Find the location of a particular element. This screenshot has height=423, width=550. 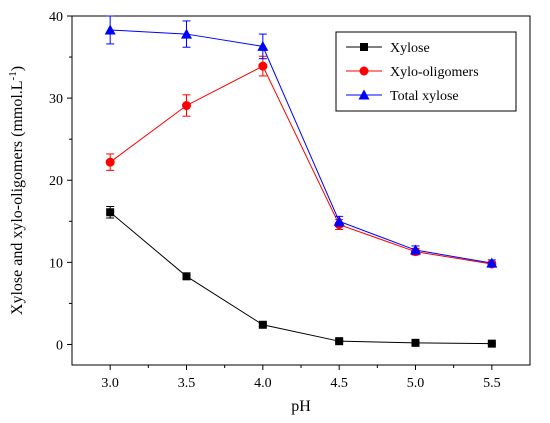

x-tick-label: 3.0 is located at coordinates (110, 383).